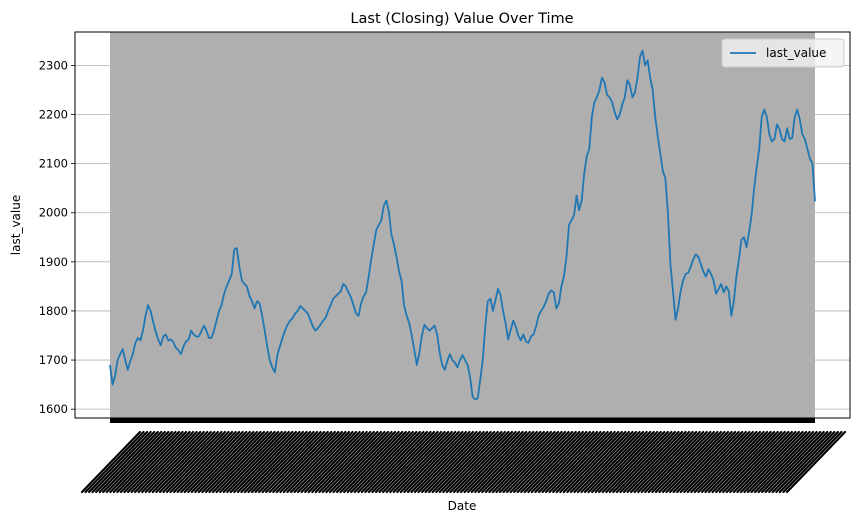 This screenshot has height=523, width=859. Describe the element at coordinates (796, 53) in the screenshot. I see `legend-label: last_value` at that location.